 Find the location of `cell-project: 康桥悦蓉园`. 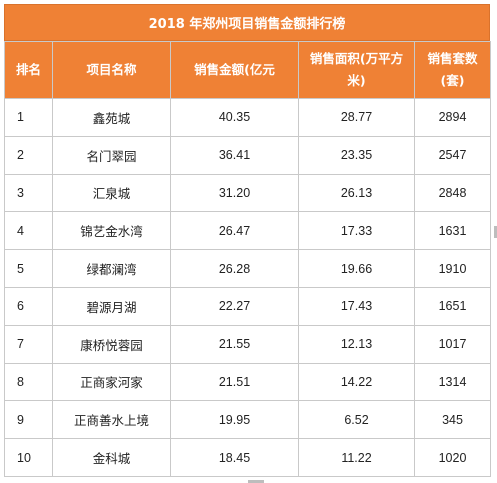

cell-project: 康桥悦蓉园 is located at coordinates (111, 344).